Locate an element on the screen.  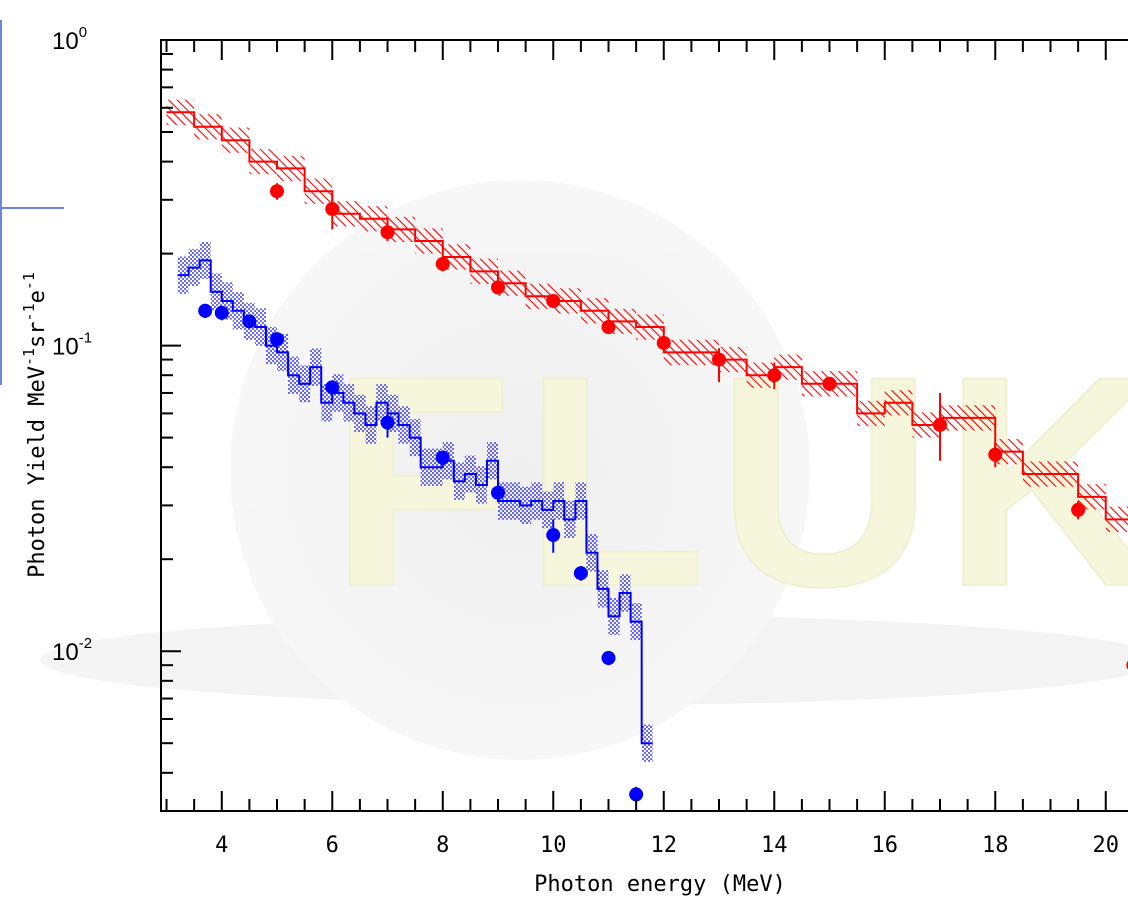
x-tick-label: 8 is located at coordinates (442, 845).